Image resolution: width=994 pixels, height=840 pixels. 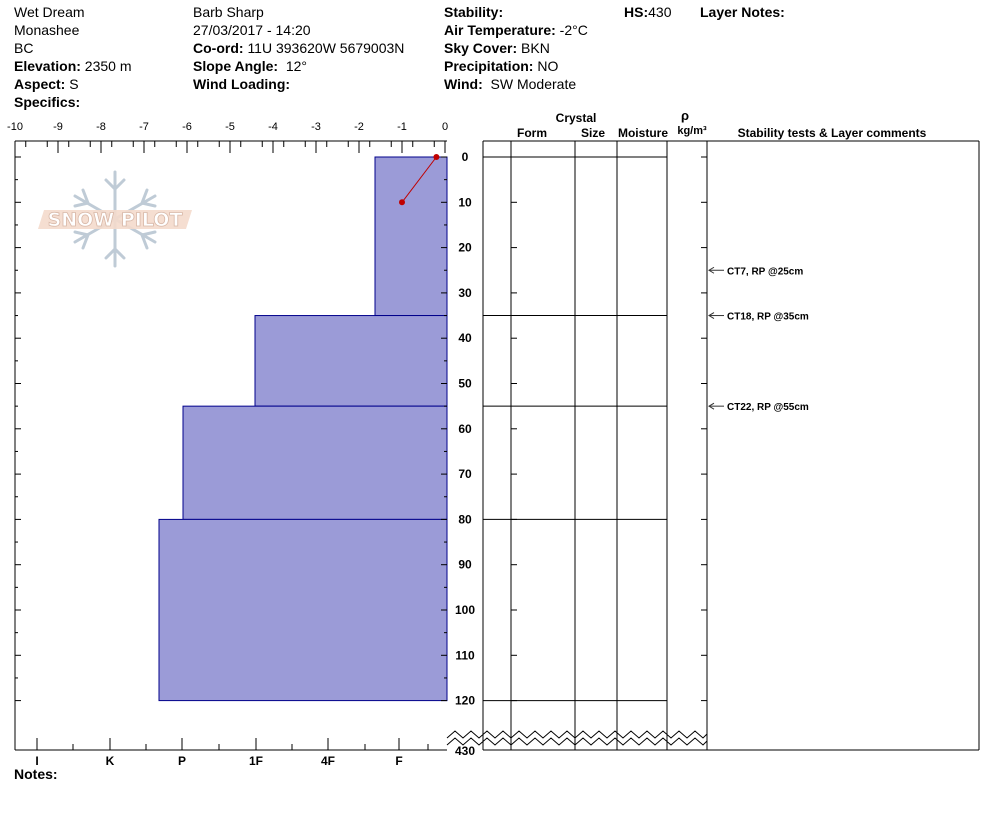 I want to click on wind-value: SW Moderate, so click(x=533, y=84).